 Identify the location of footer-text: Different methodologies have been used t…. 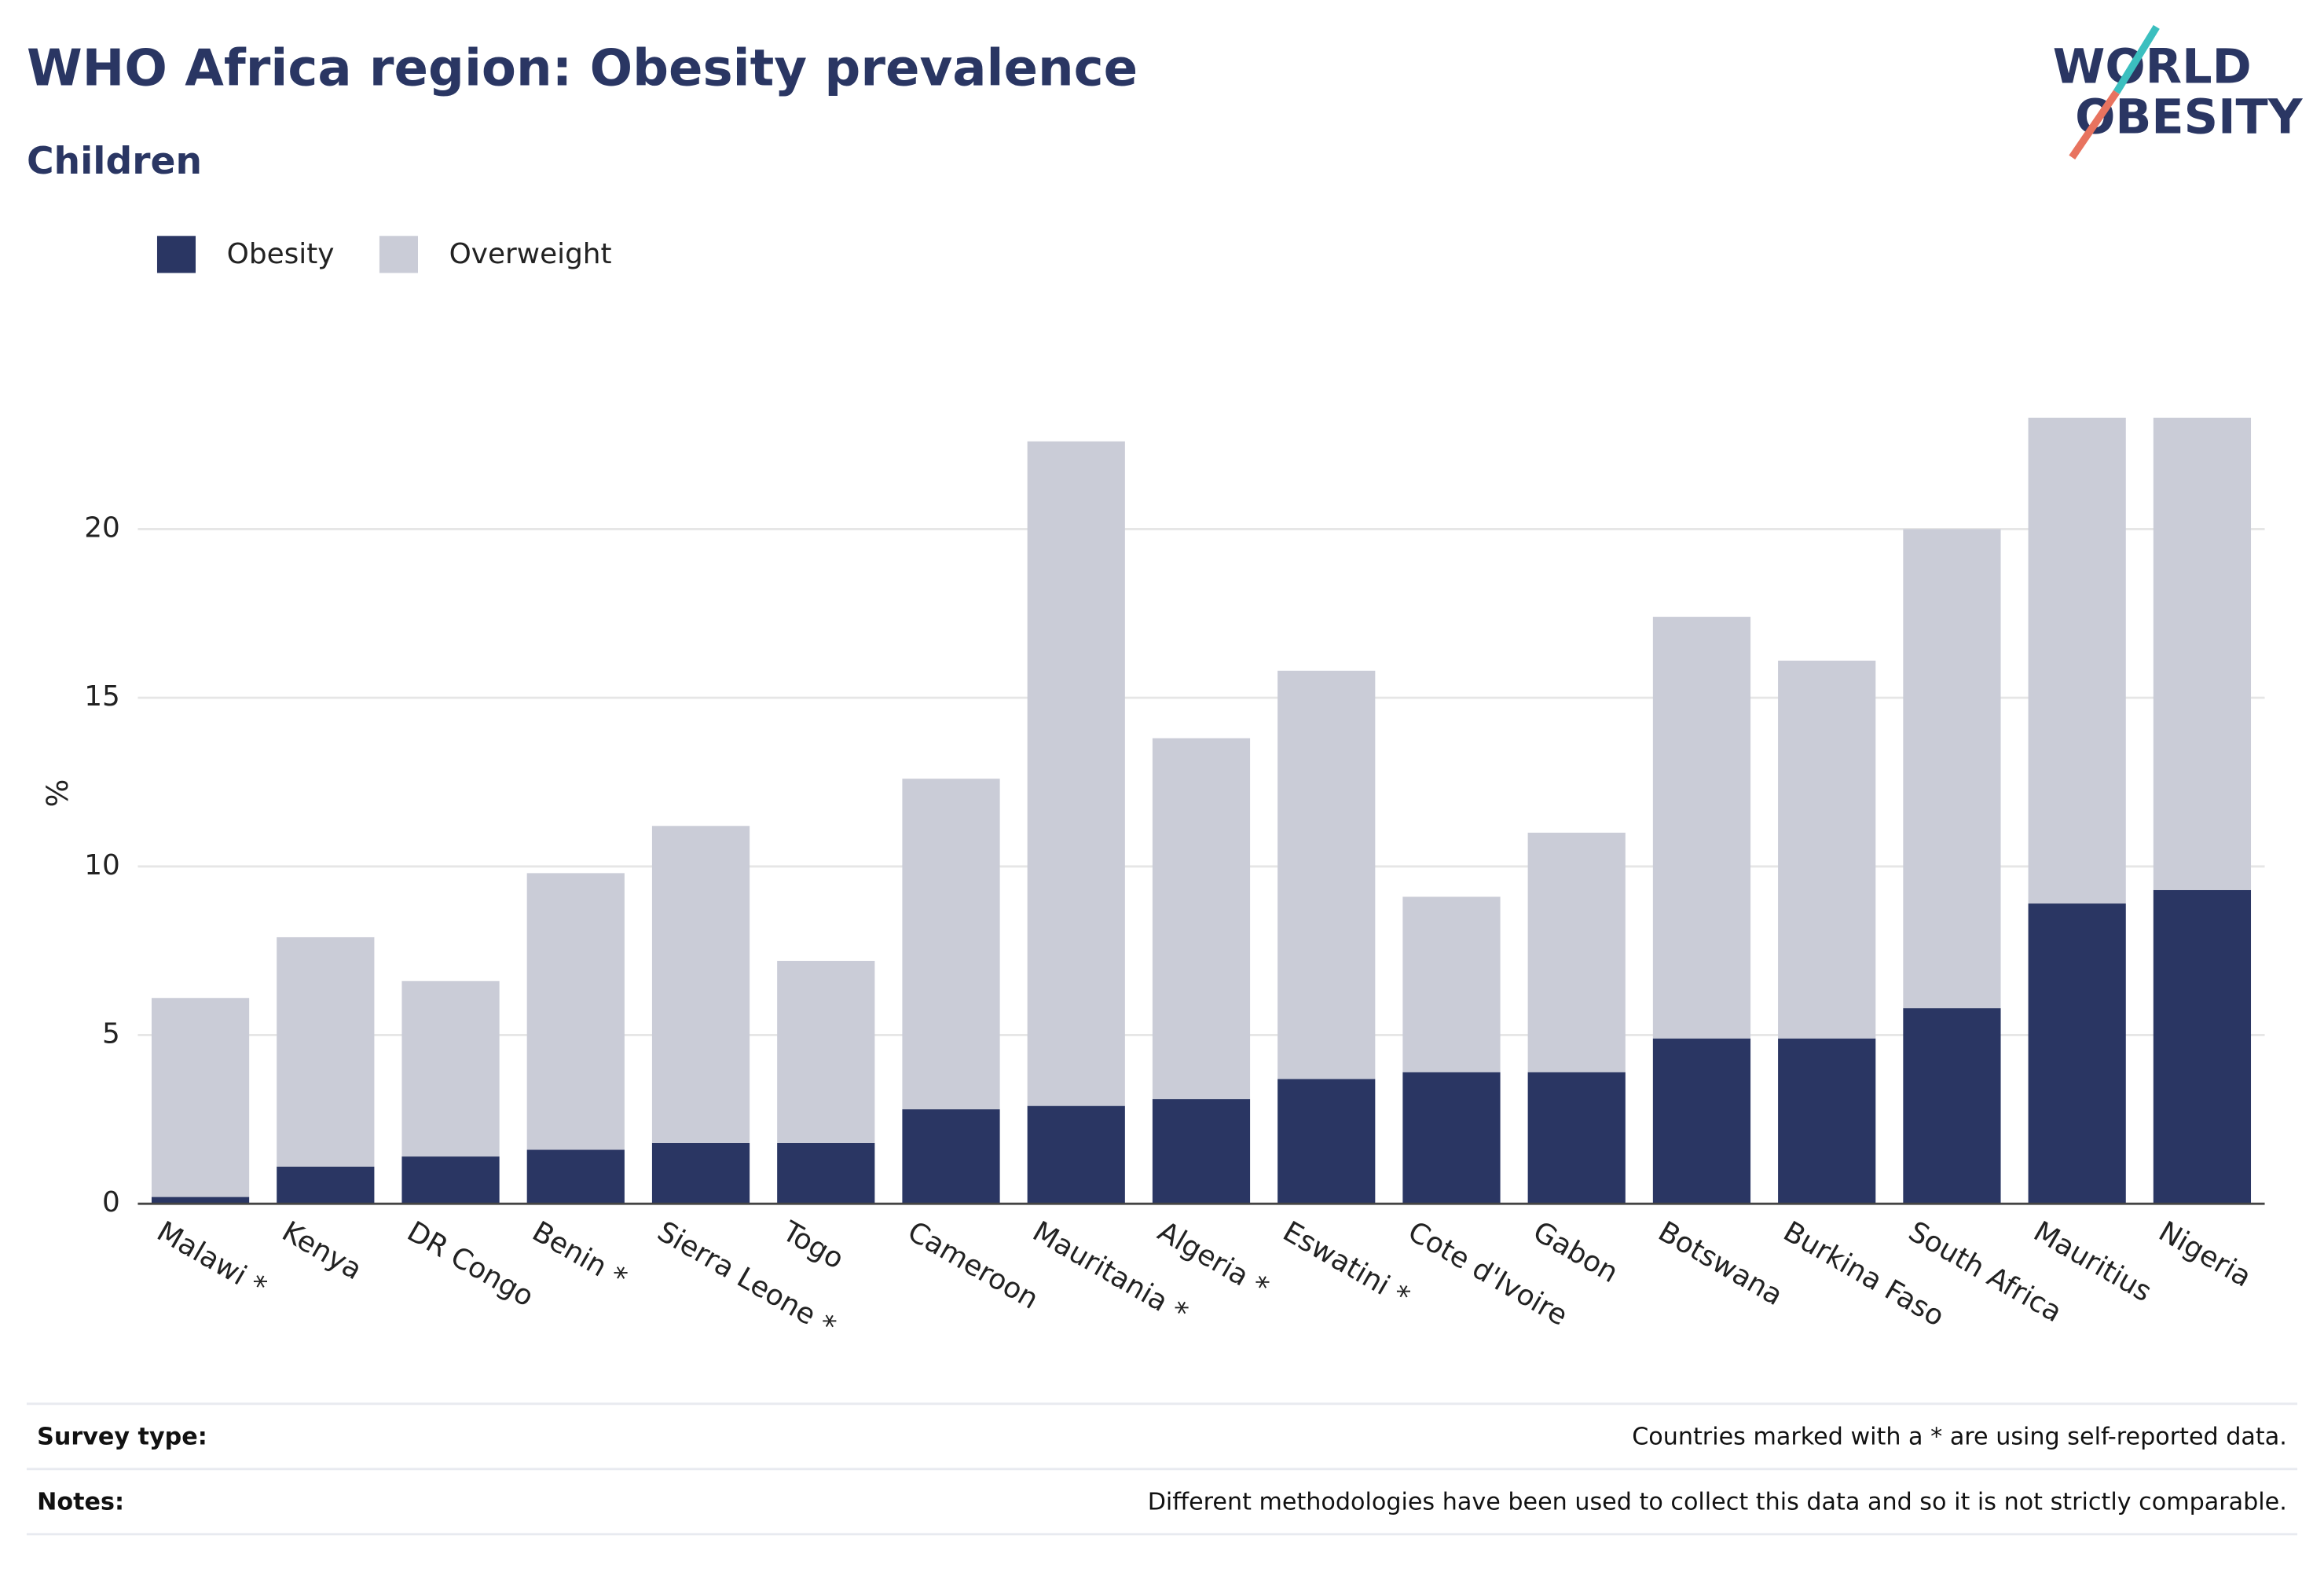
(1717, 1502).